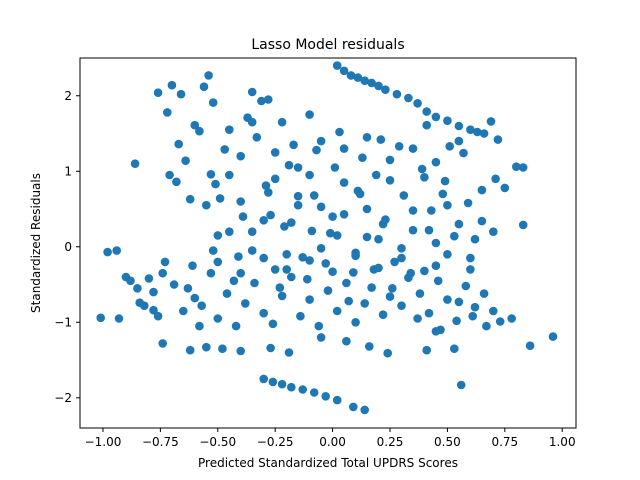  Describe the element at coordinates (68, 247) in the screenshot. I see `y-tick-label: 0` at that location.